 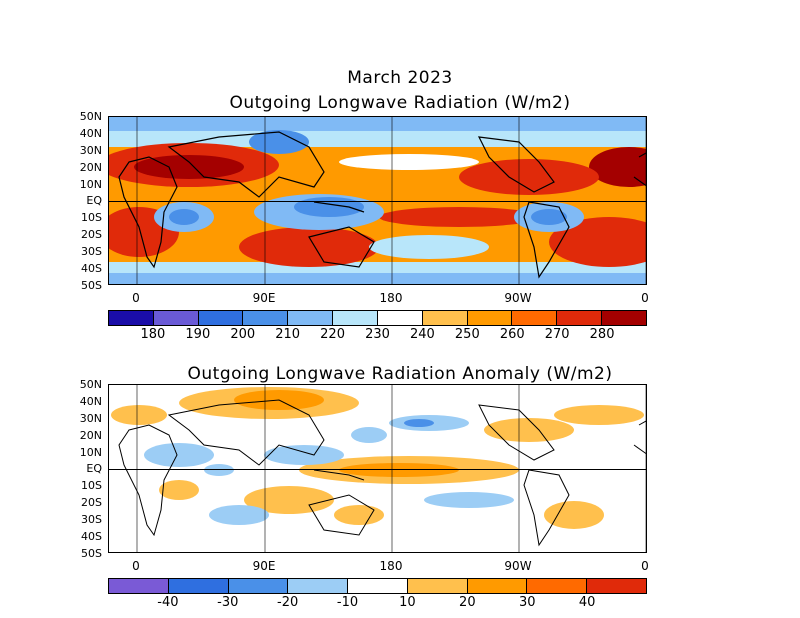 I want to click on colorbar-label: -20, so click(x=288, y=602).